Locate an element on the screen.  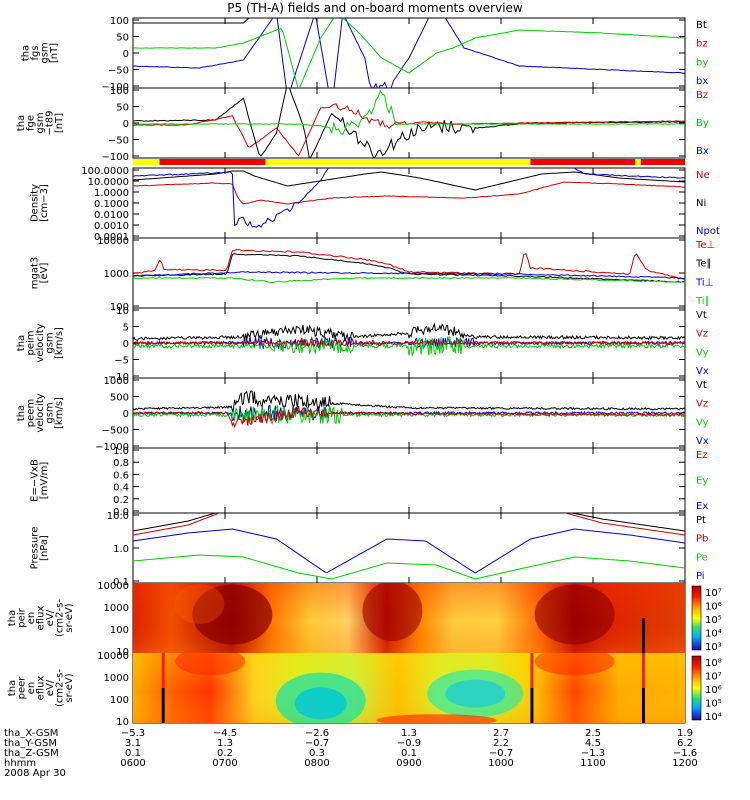
legend-entry: Ey is located at coordinates (702, 481).